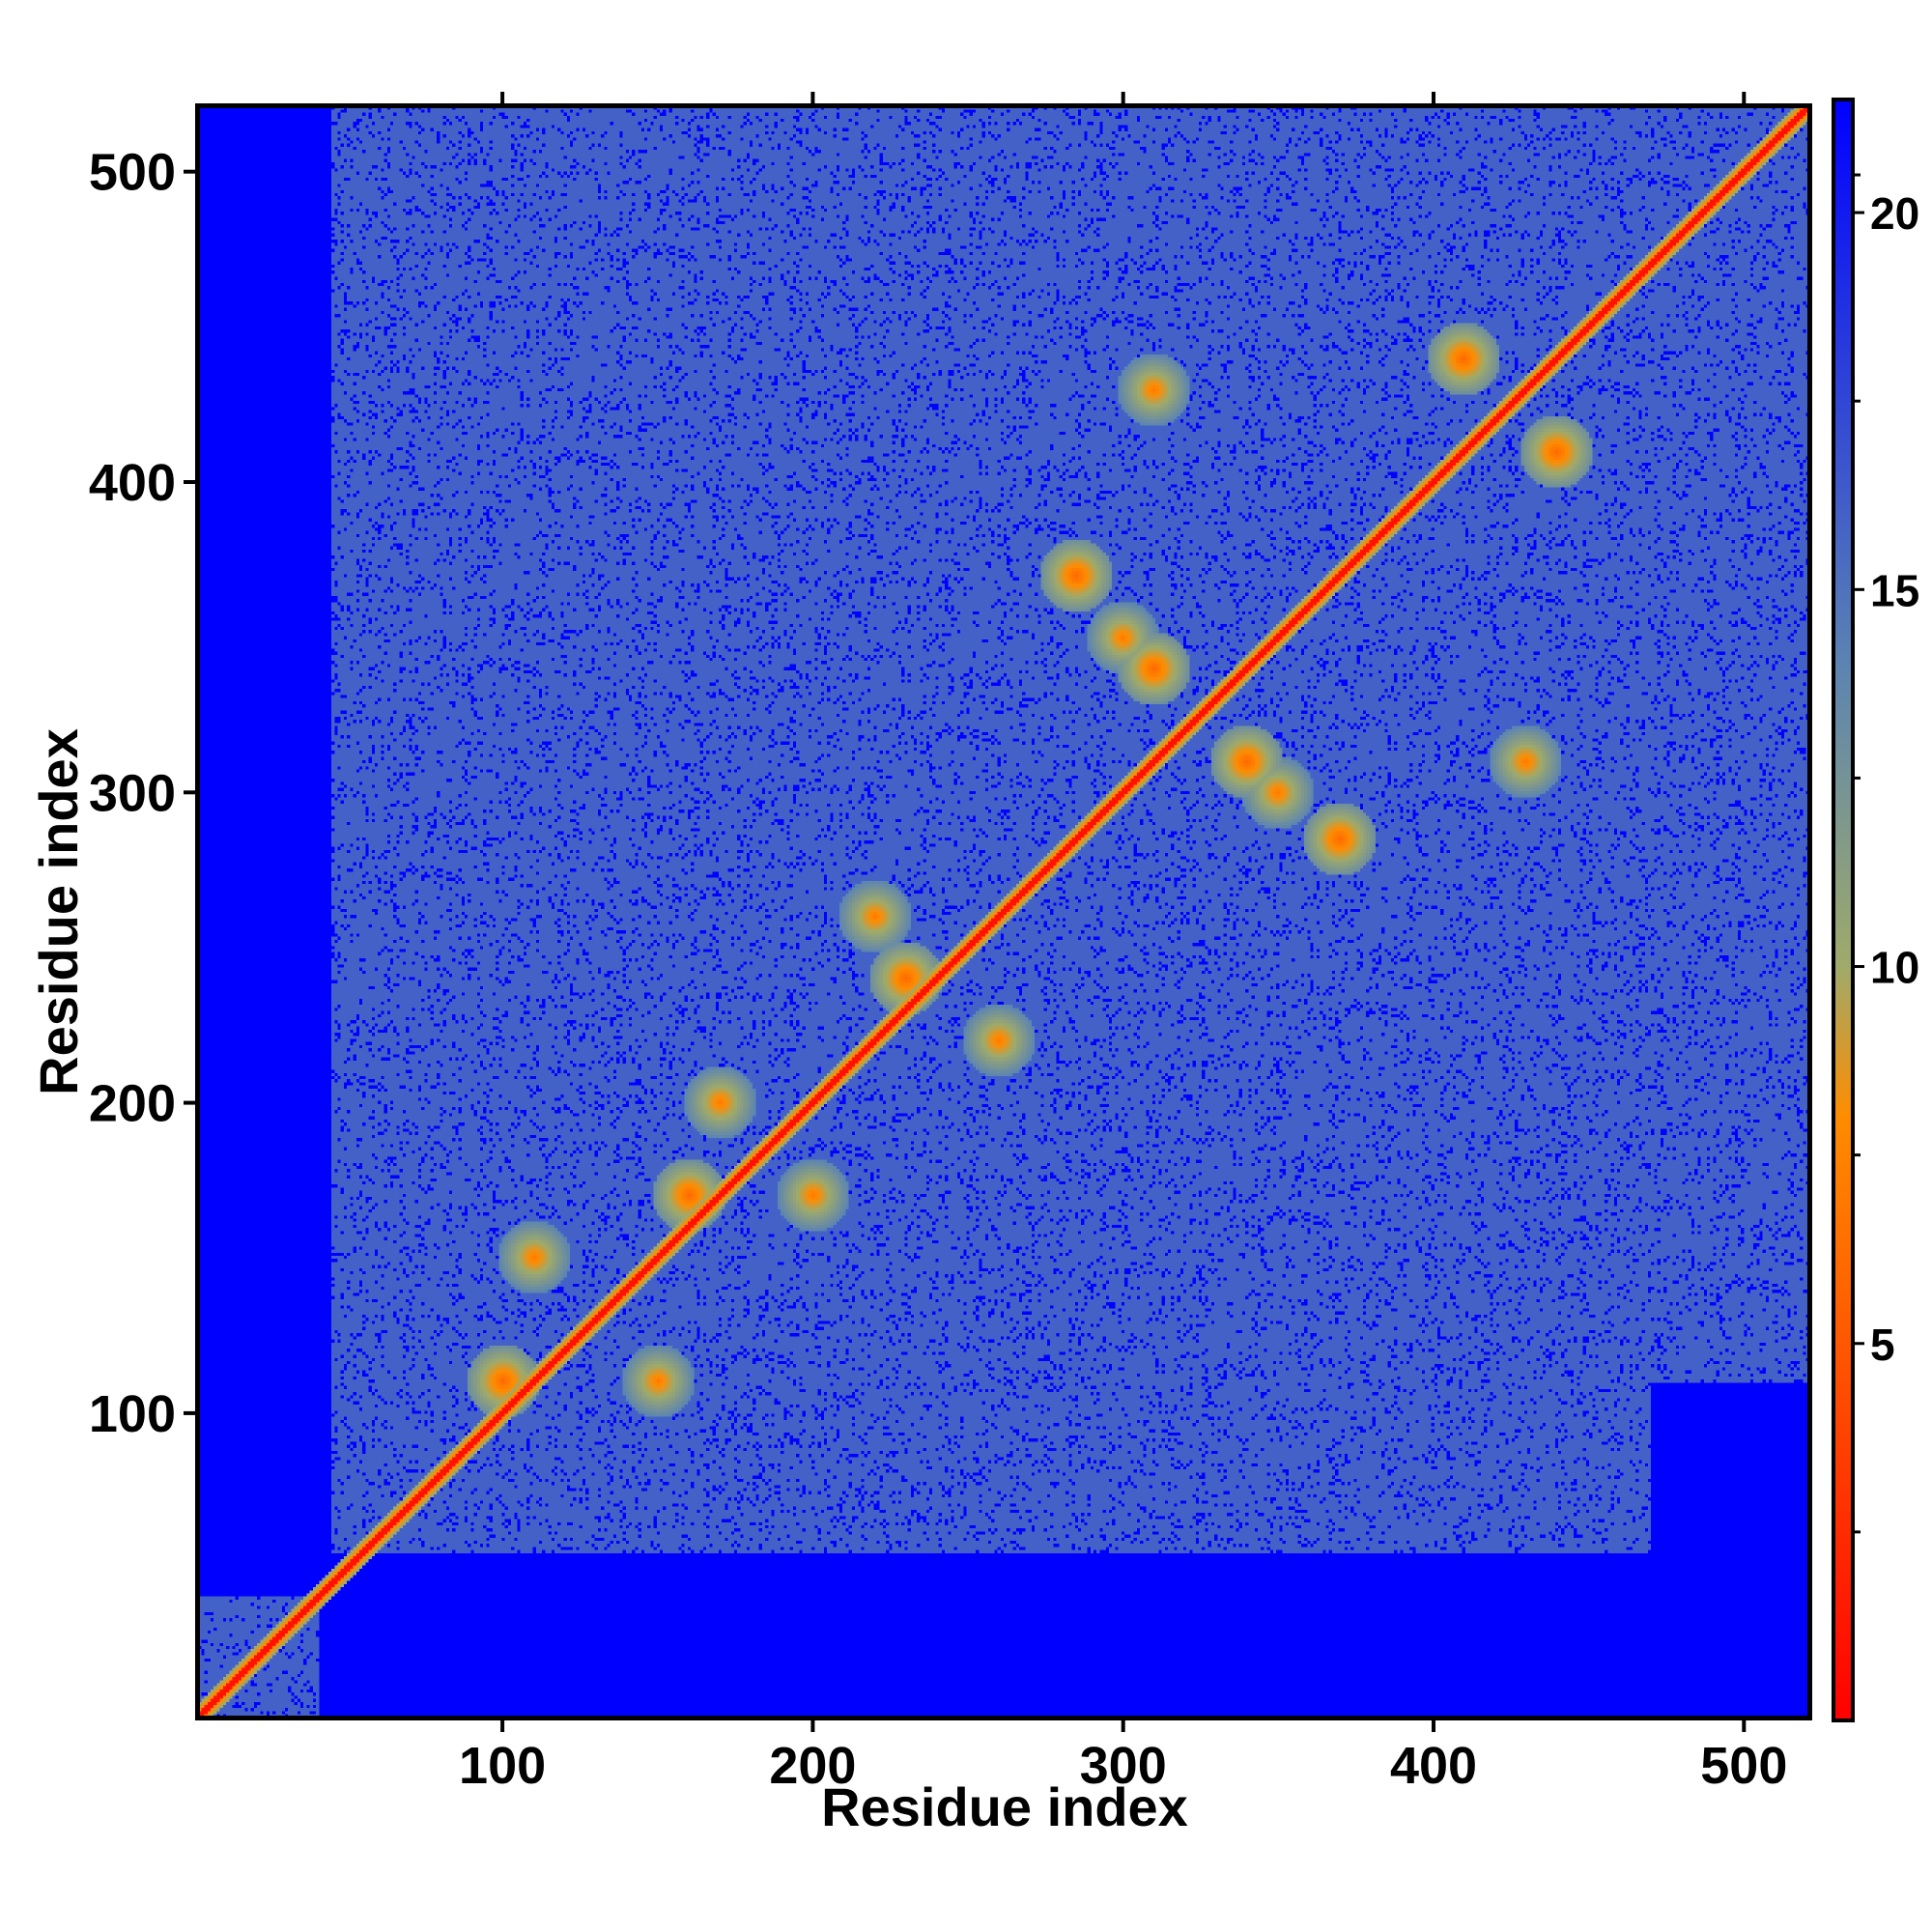 Image resolution: width=1932 pixels, height=1932 pixels. I want to click on y-tick-label: 300, so click(132, 793).